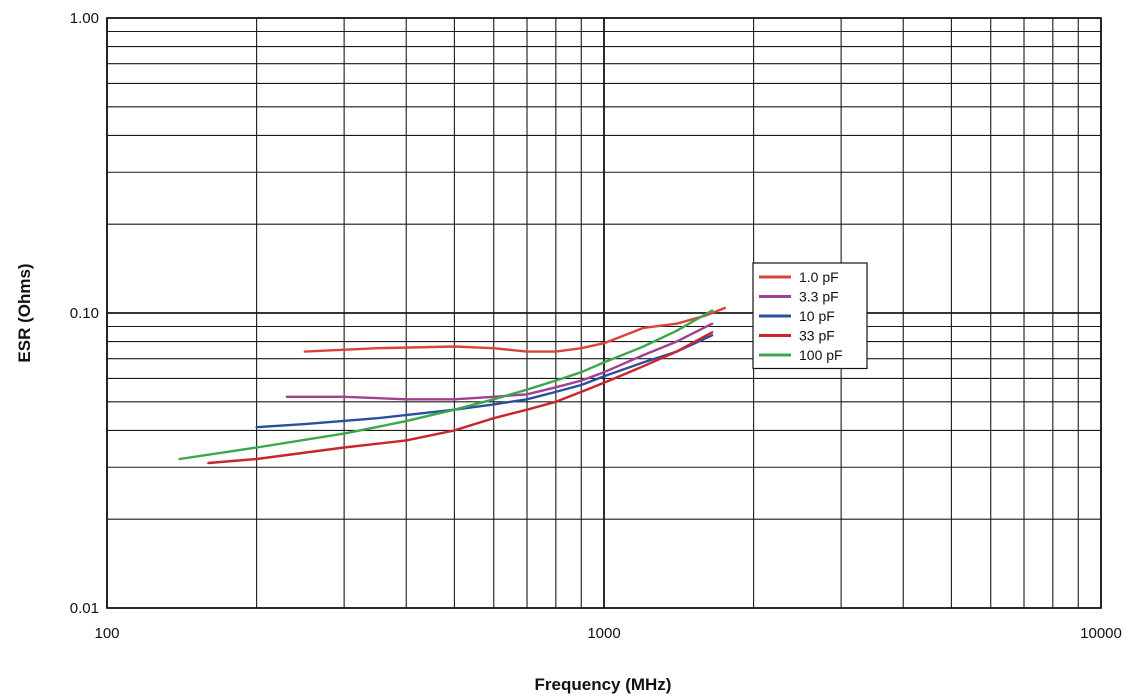 Image resolution: width=1130 pixels, height=700 pixels. I want to click on y-axis-title: ESR (Ohms), so click(24, 312).